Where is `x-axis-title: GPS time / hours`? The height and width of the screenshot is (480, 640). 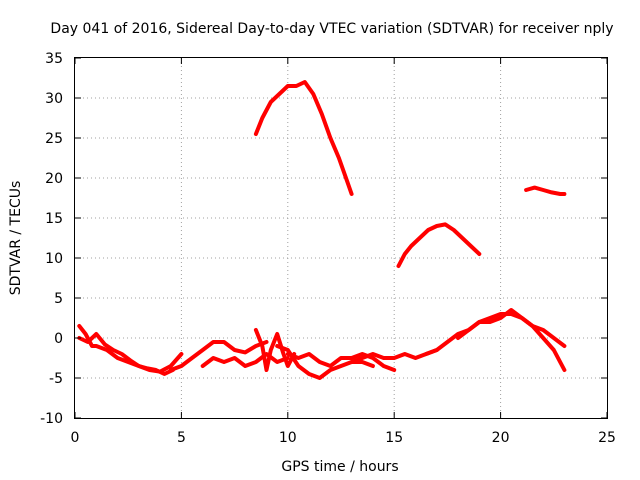 x-axis-title: GPS time / hours is located at coordinates (339, 467).